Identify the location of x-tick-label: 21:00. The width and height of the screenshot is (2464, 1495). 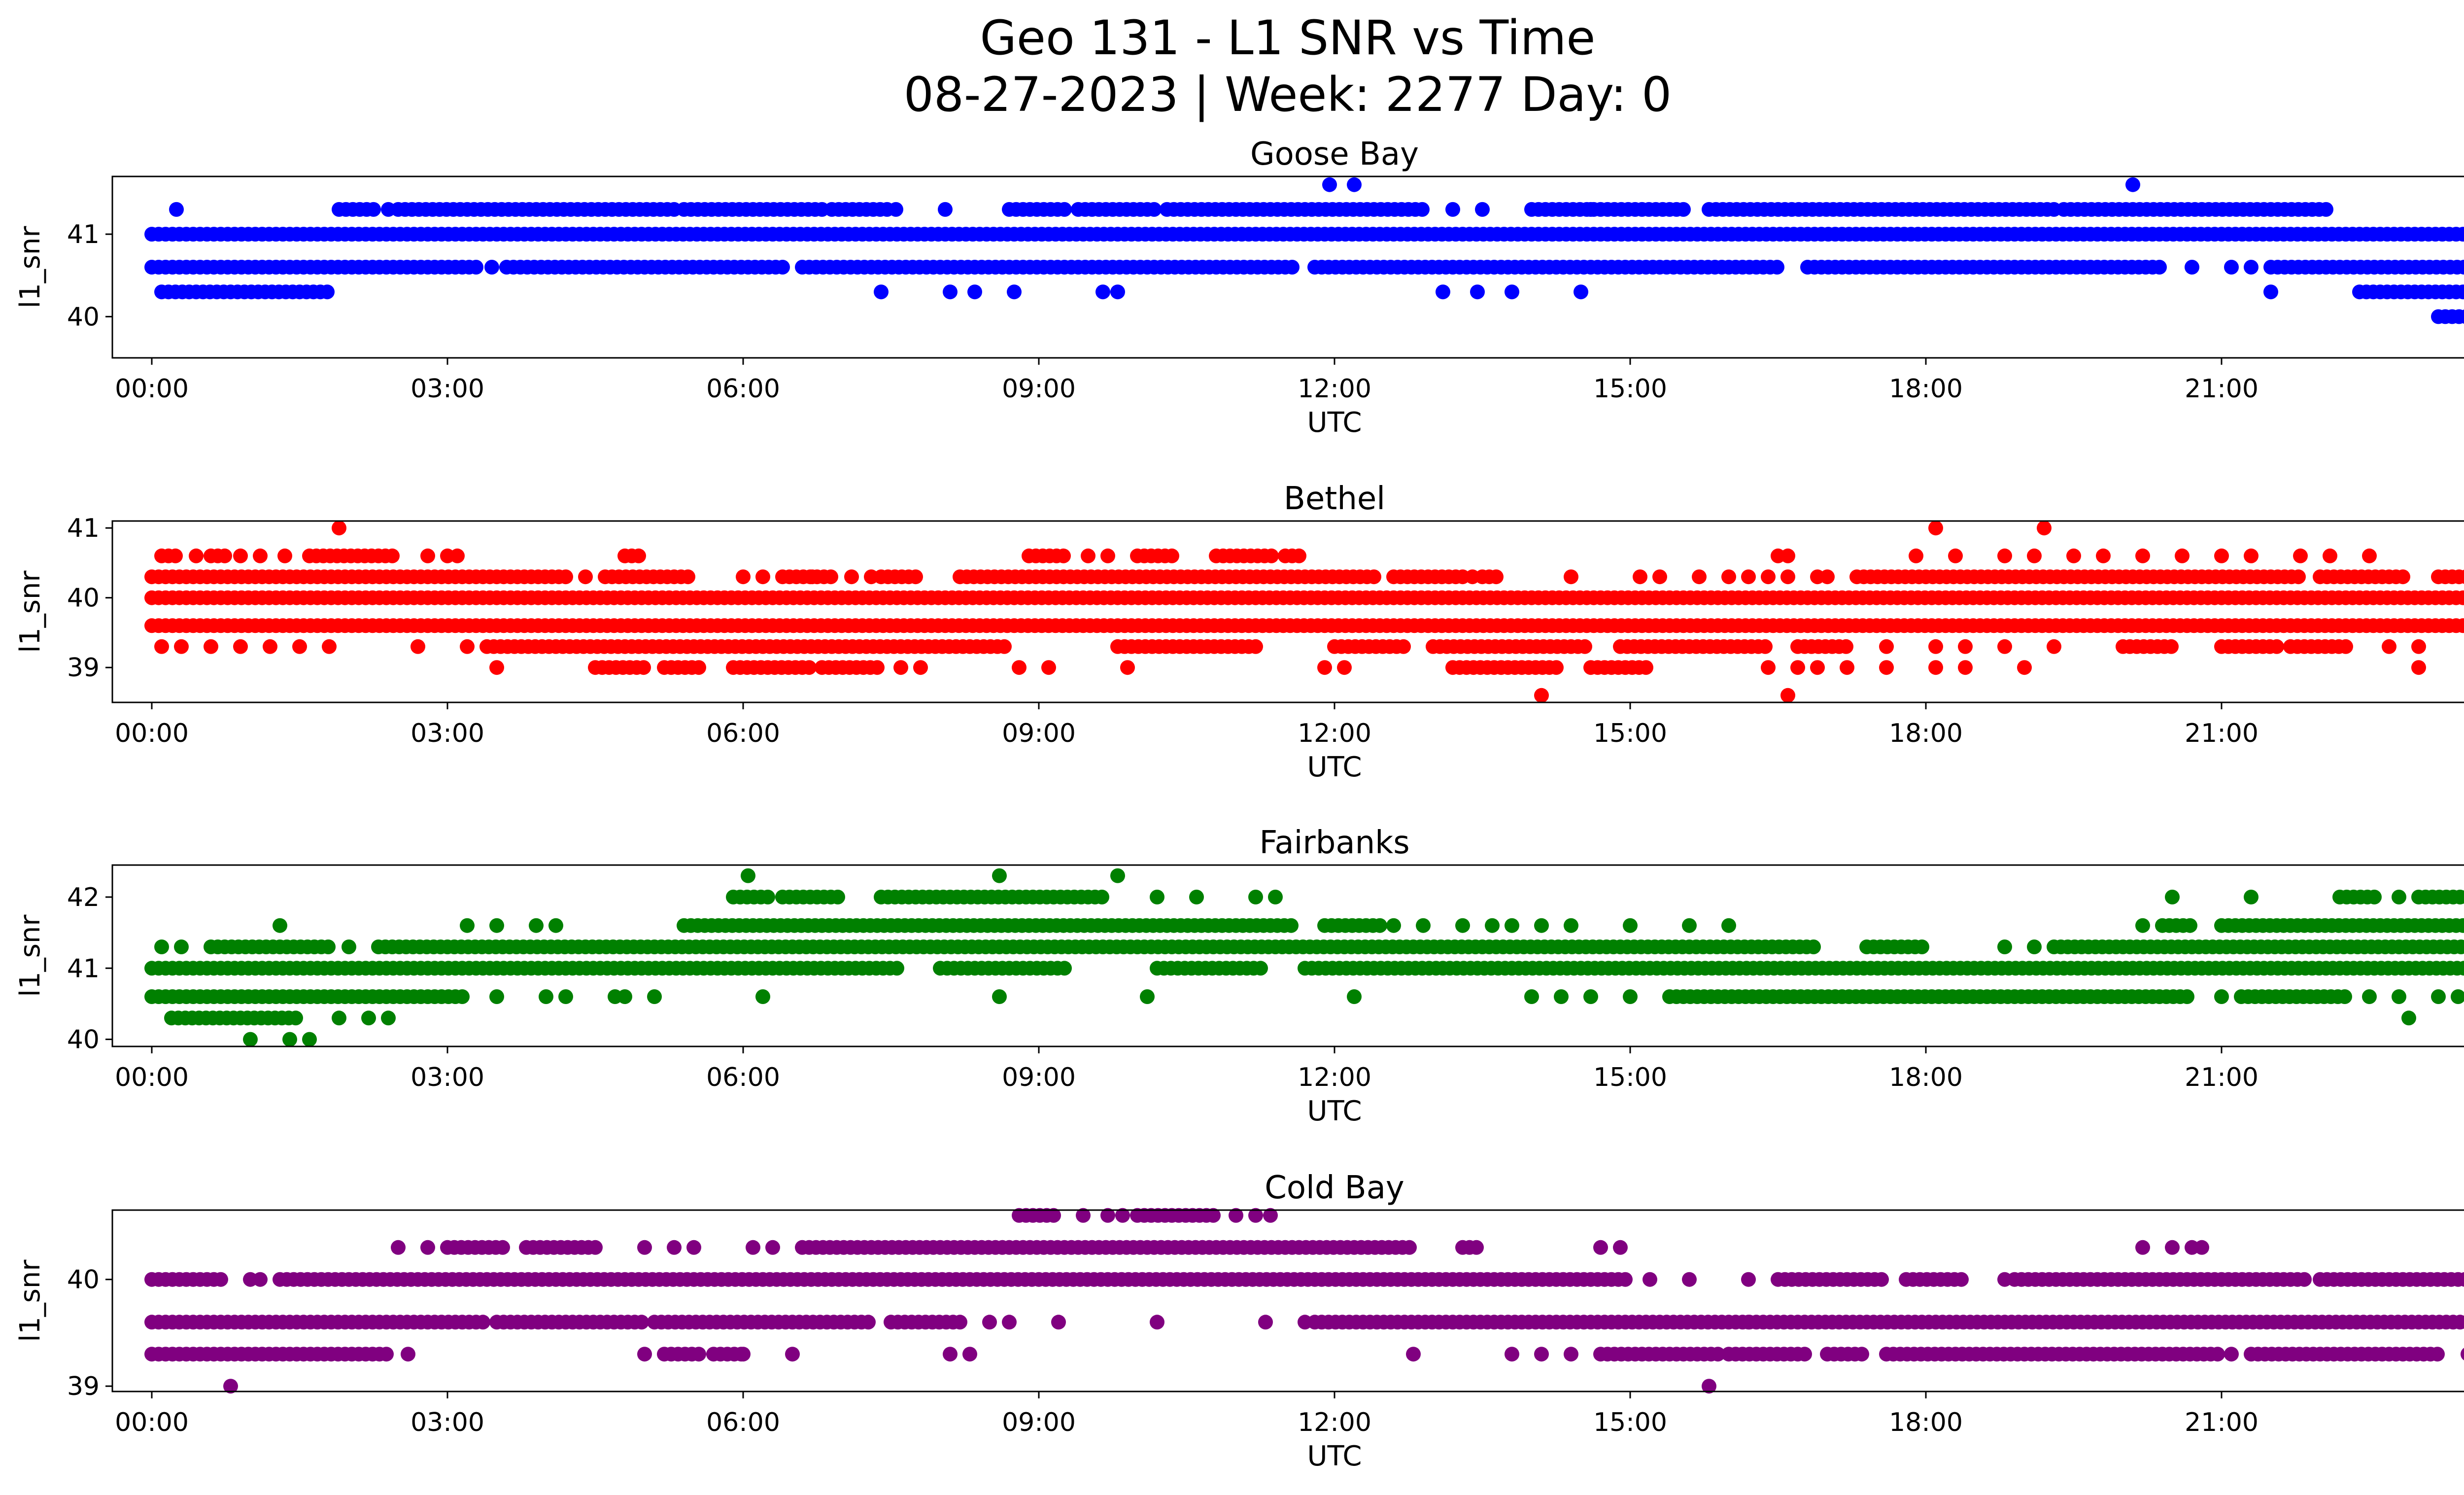
(2222, 1422).